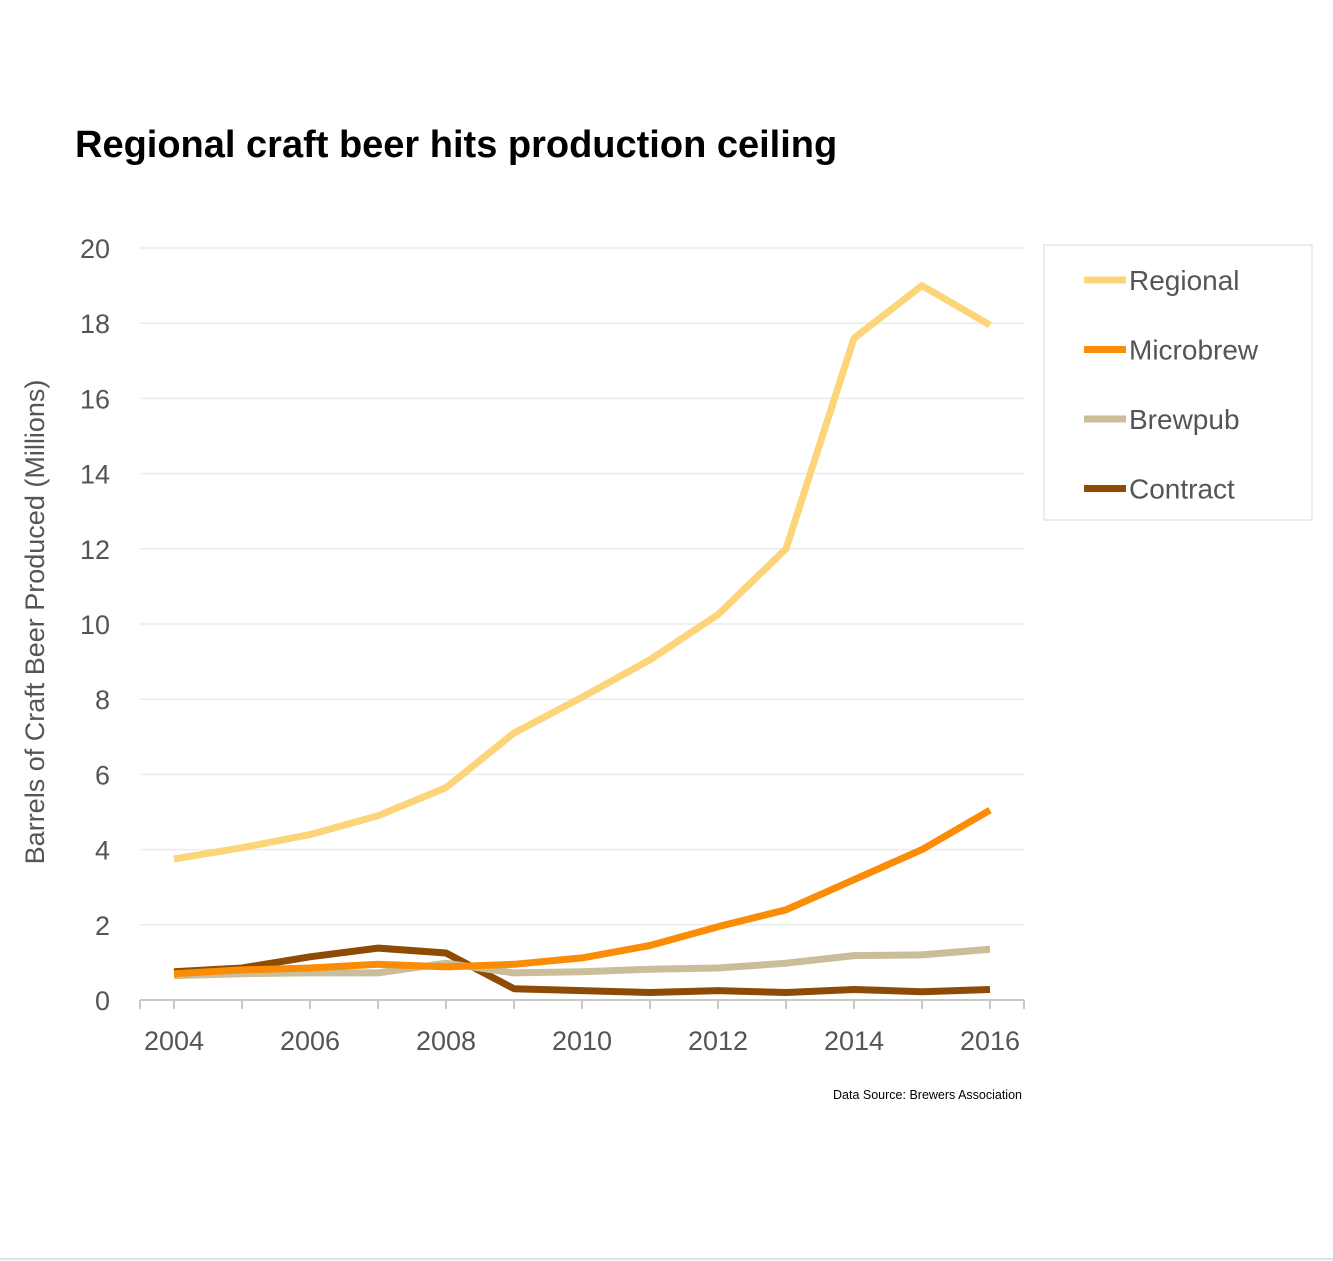 The width and height of the screenshot is (1333, 1261). I want to click on y-tick-label: 6, so click(102, 775).